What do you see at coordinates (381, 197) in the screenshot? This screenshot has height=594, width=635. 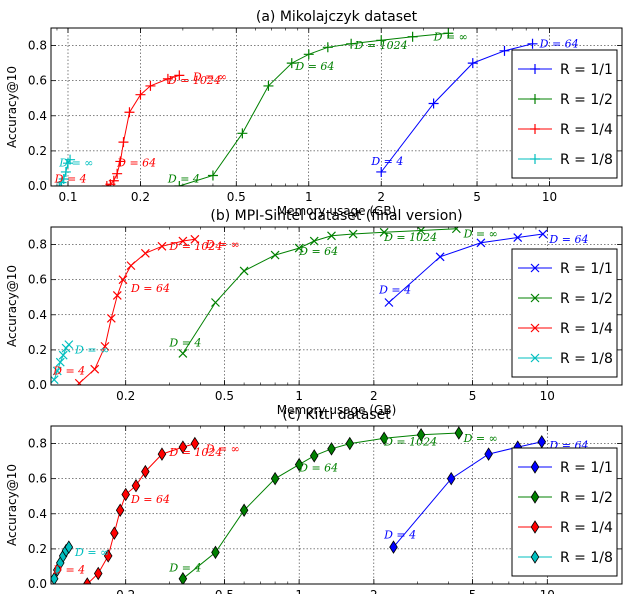 I see `x-tick-label: 2` at bounding box center [381, 197].